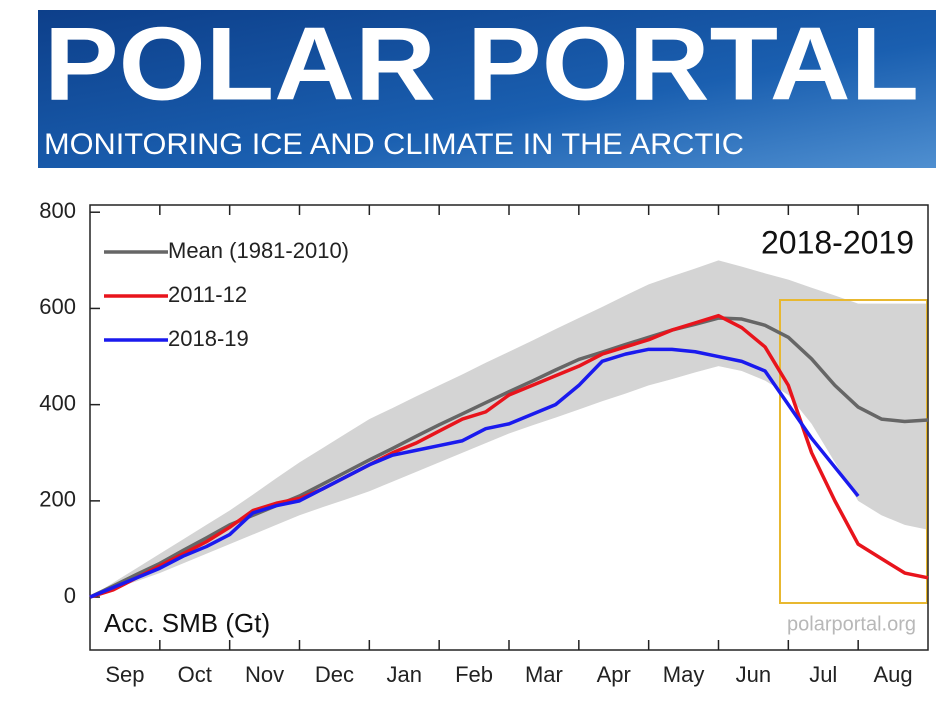 The image size is (936, 704). What do you see at coordinates (893, 674) in the screenshot?
I see `x-tick-label: Aug` at bounding box center [893, 674].